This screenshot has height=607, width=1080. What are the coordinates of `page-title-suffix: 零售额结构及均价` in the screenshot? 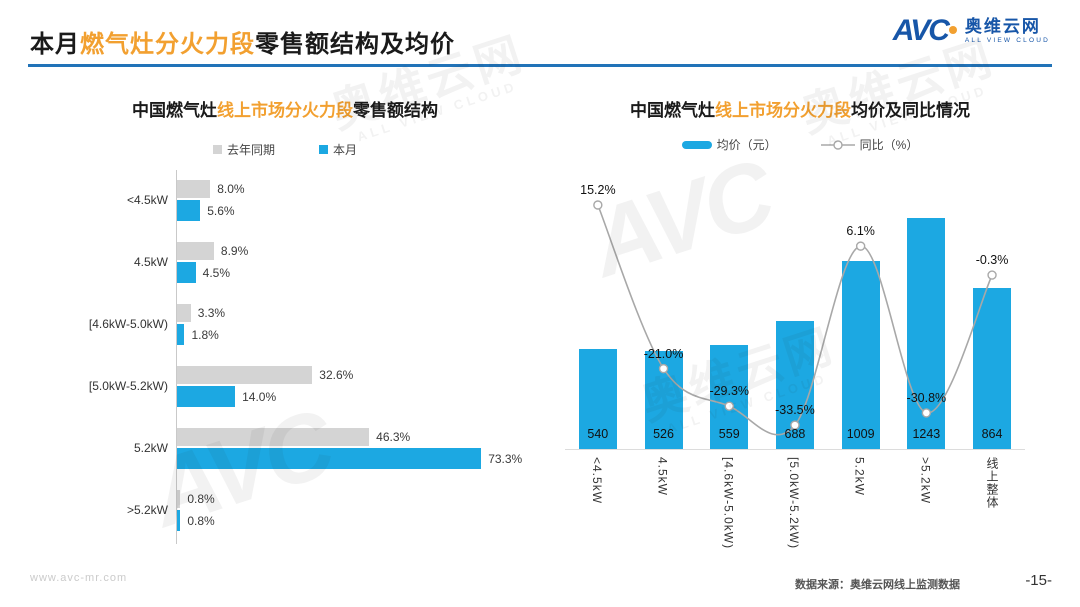 It's located at (355, 44).